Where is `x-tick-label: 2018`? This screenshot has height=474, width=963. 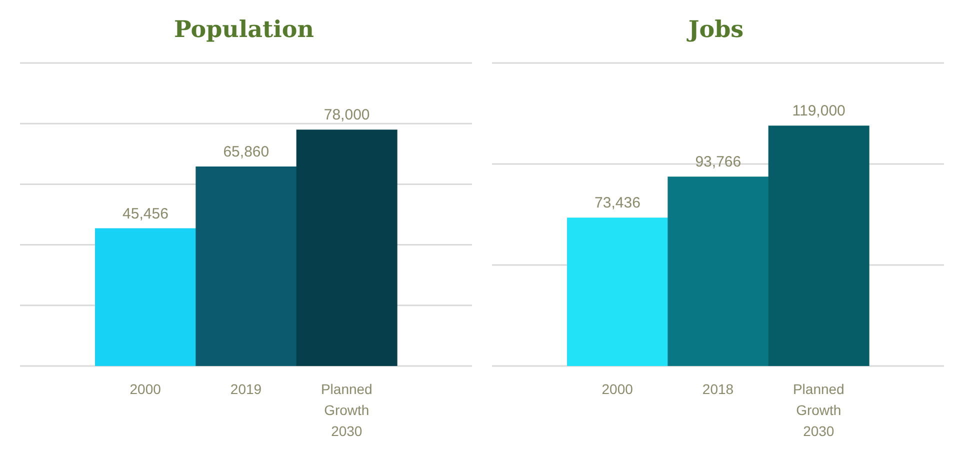 x-tick-label: 2018 is located at coordinates (718, 389).